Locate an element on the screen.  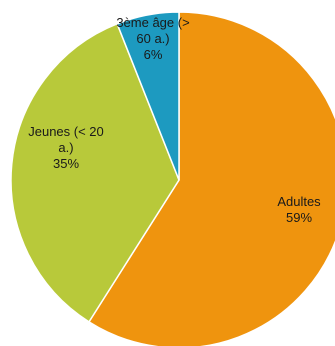
slice-label: 3ème âge (> 60 a.) 6% is located at coordinates (152, 38).